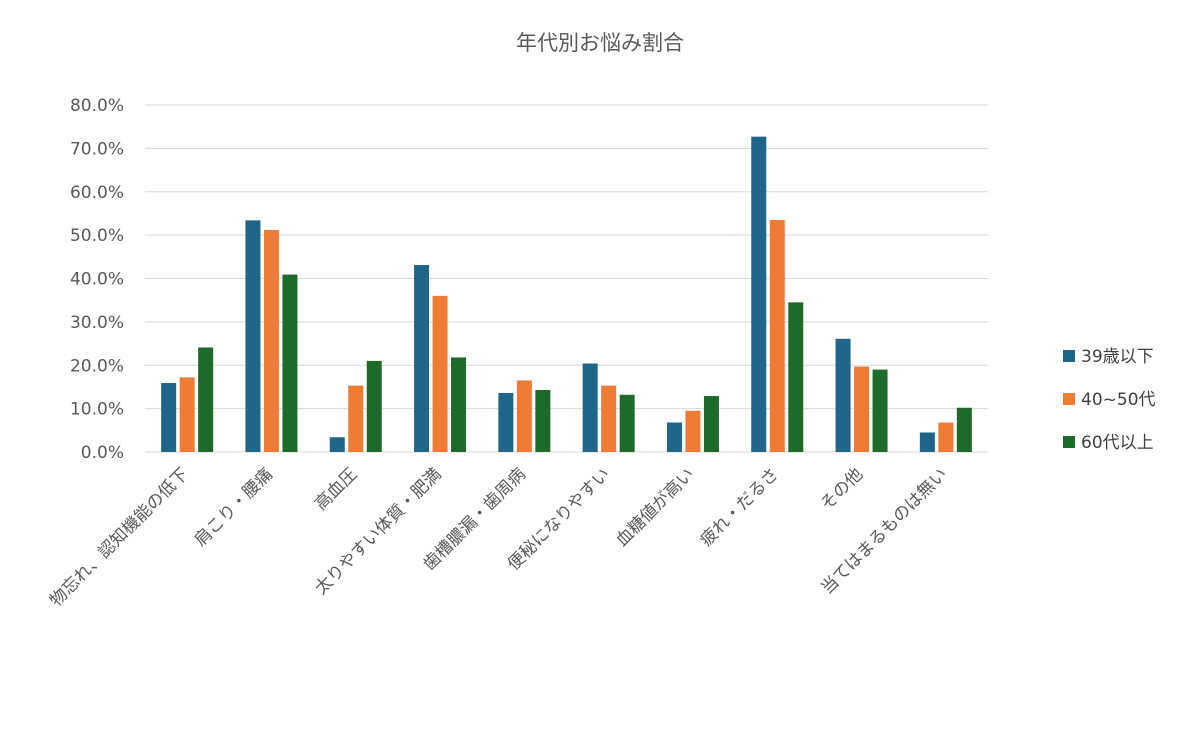  I want to click on legend-label: 60代以上, so click(1117, 443).